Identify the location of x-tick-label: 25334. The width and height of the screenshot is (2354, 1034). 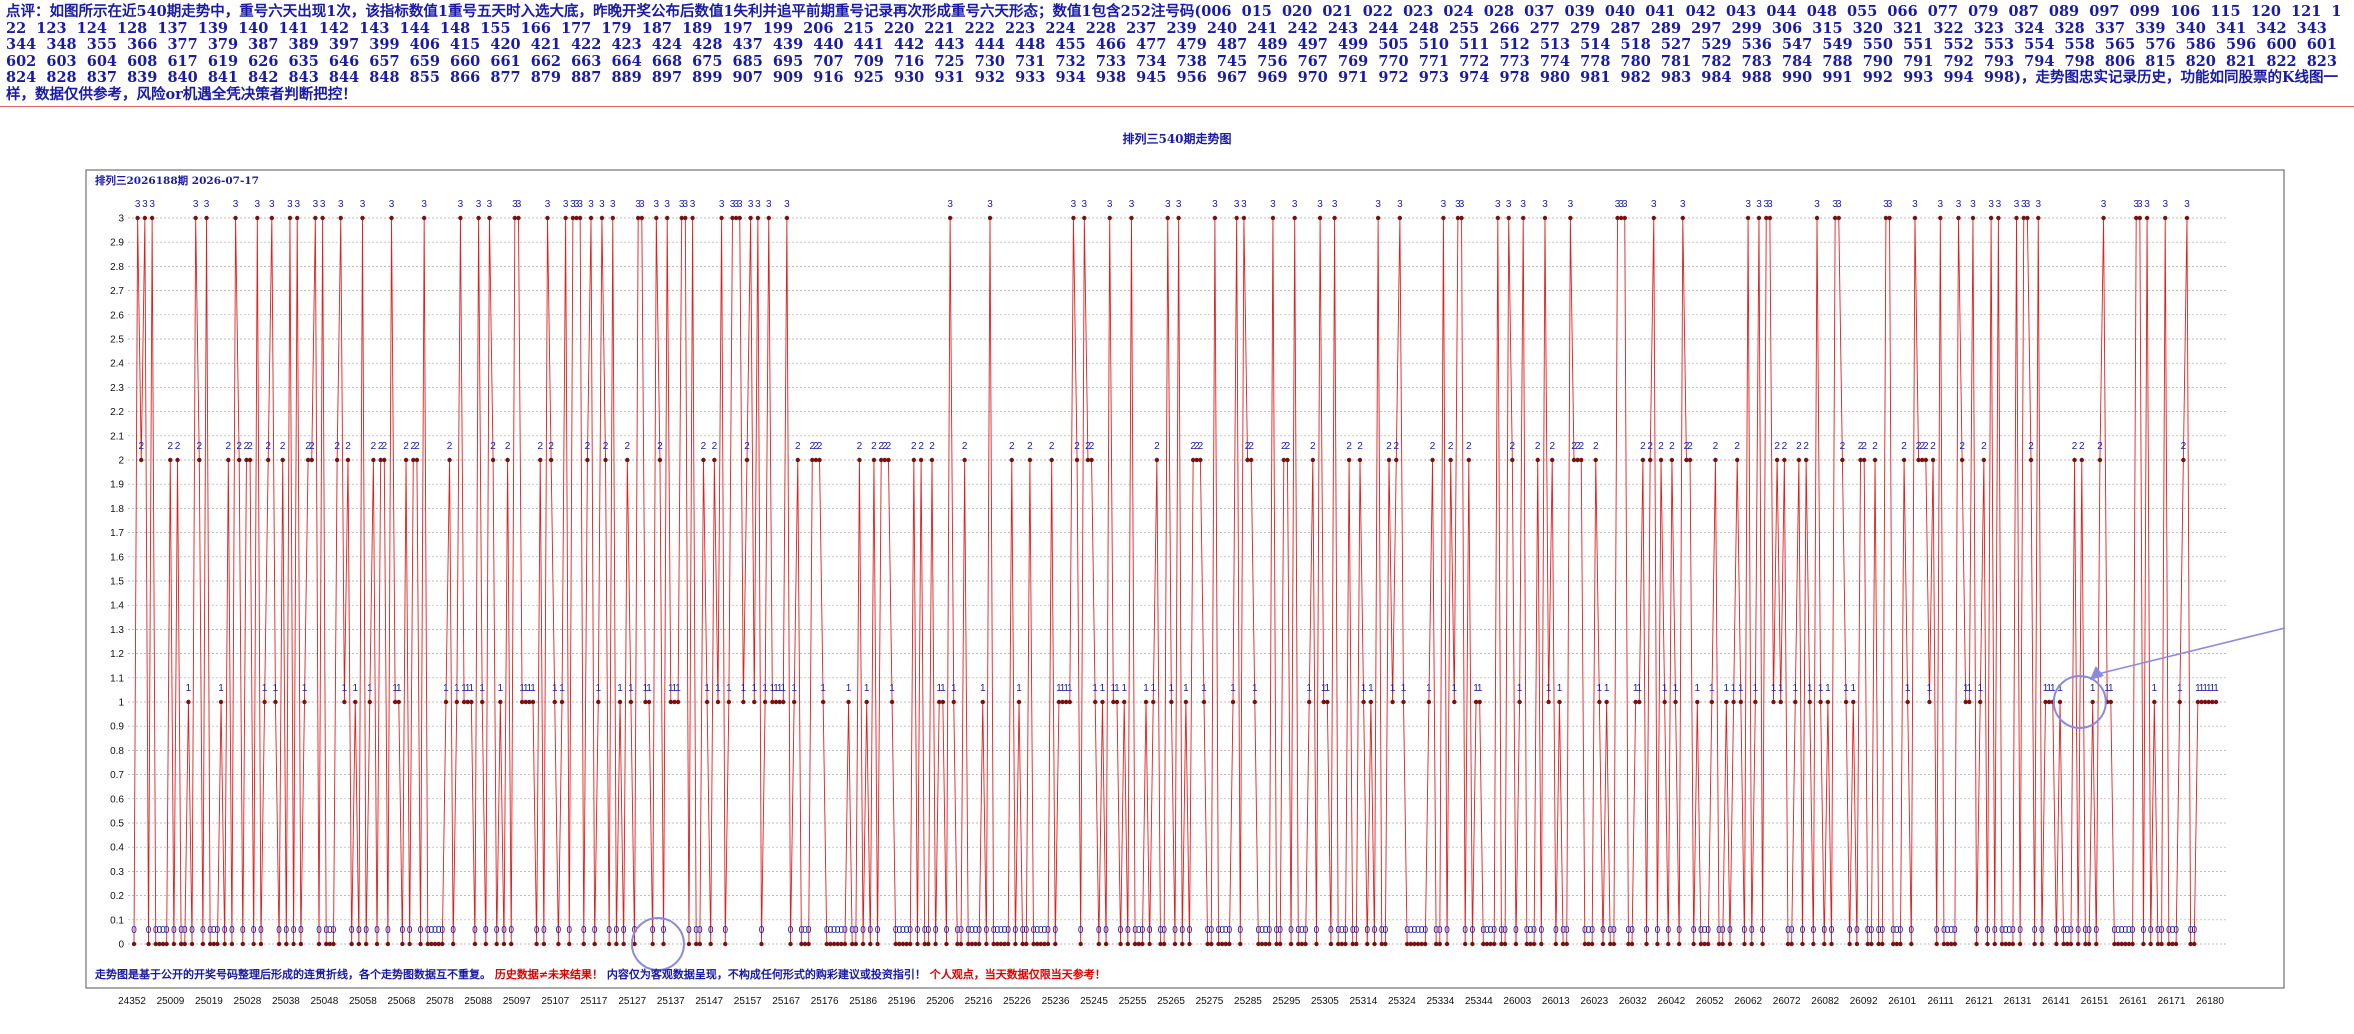
(1440, 1001).